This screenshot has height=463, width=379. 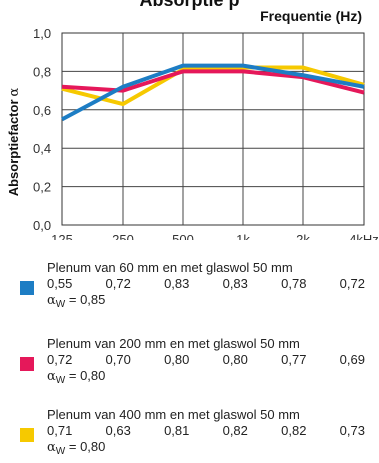 I want to click on alpha-w-value: = 0,85, so click(x=87, y=299).